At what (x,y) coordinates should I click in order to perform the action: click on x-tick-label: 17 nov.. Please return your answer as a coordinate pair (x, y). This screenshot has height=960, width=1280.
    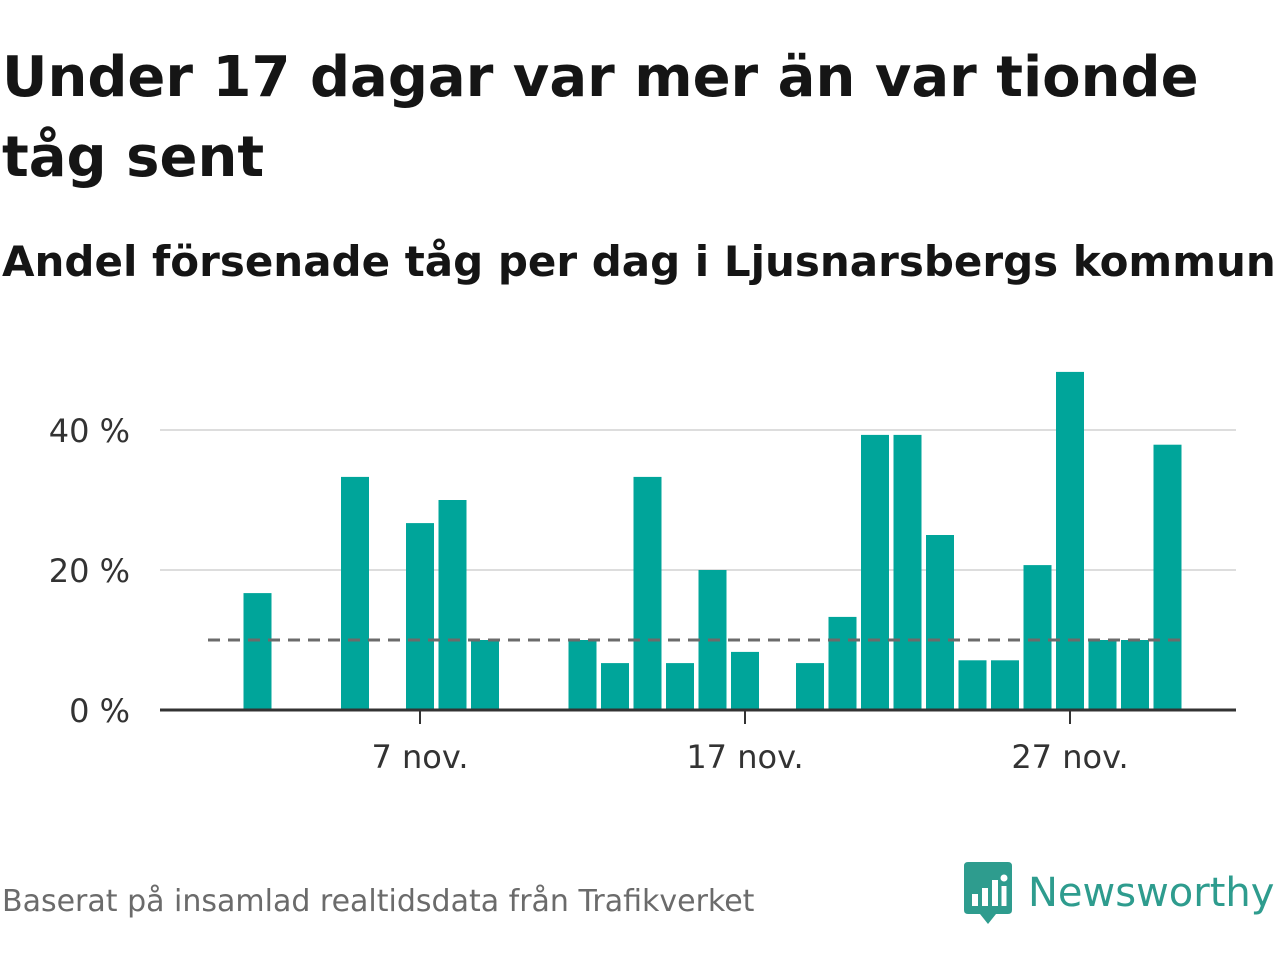
    Looking at the image, I should click on (744, 757).